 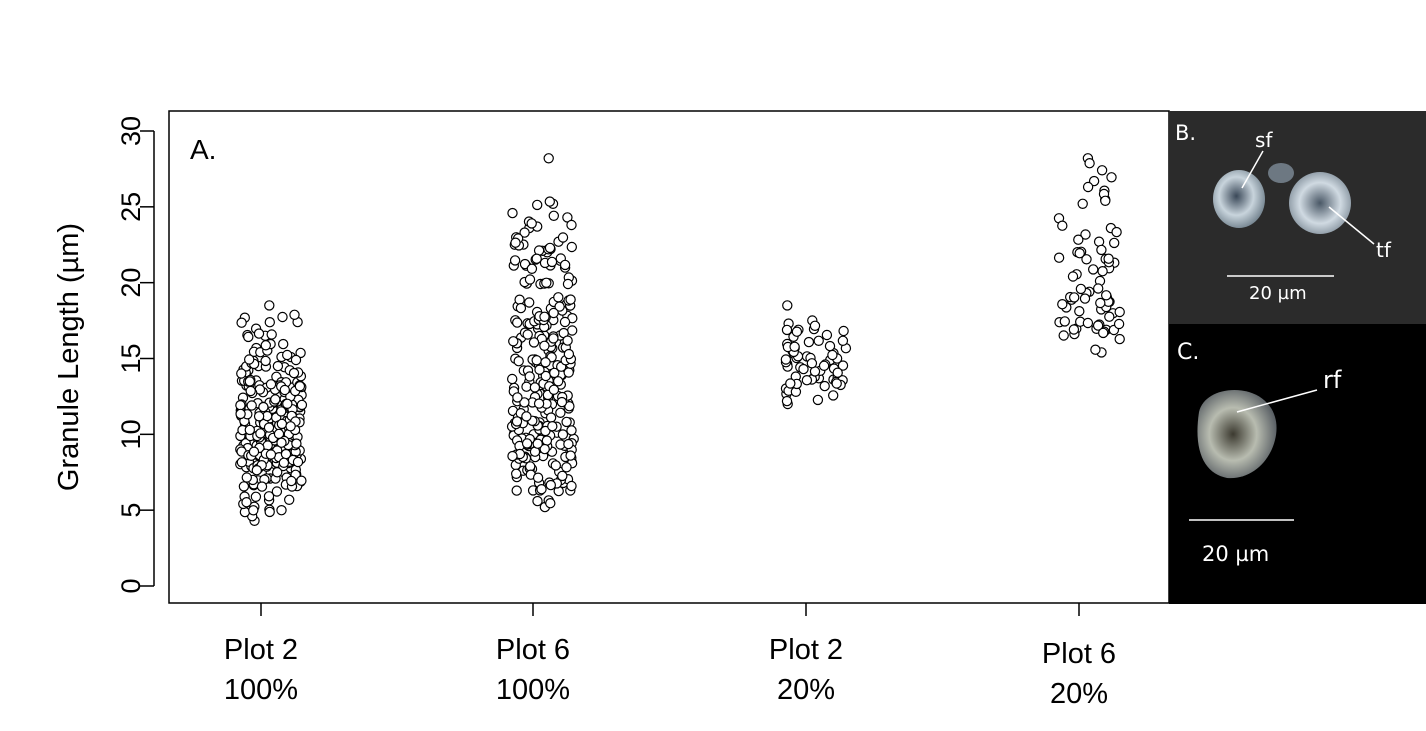 What do you see at coordinates (261, 650) in the screenshot?
I see `x-tick-label: Plot 2` at bounding box center [261, 650].